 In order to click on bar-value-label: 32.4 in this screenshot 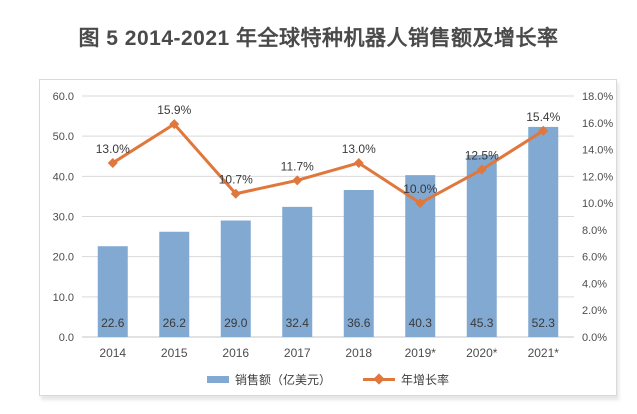, I will do `click(298, 323)`.